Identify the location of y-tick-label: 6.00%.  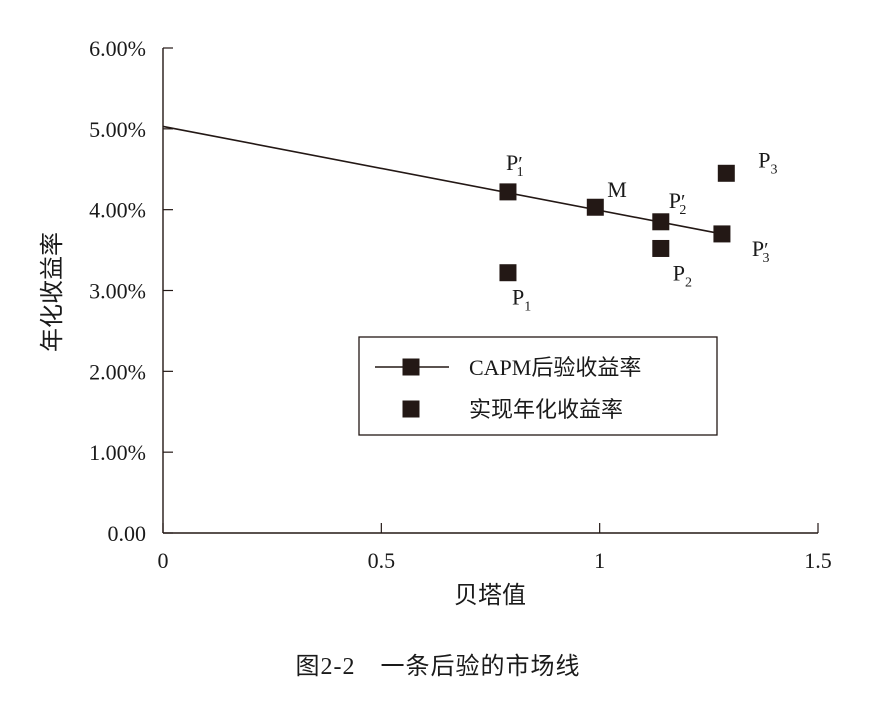
(117, 48).